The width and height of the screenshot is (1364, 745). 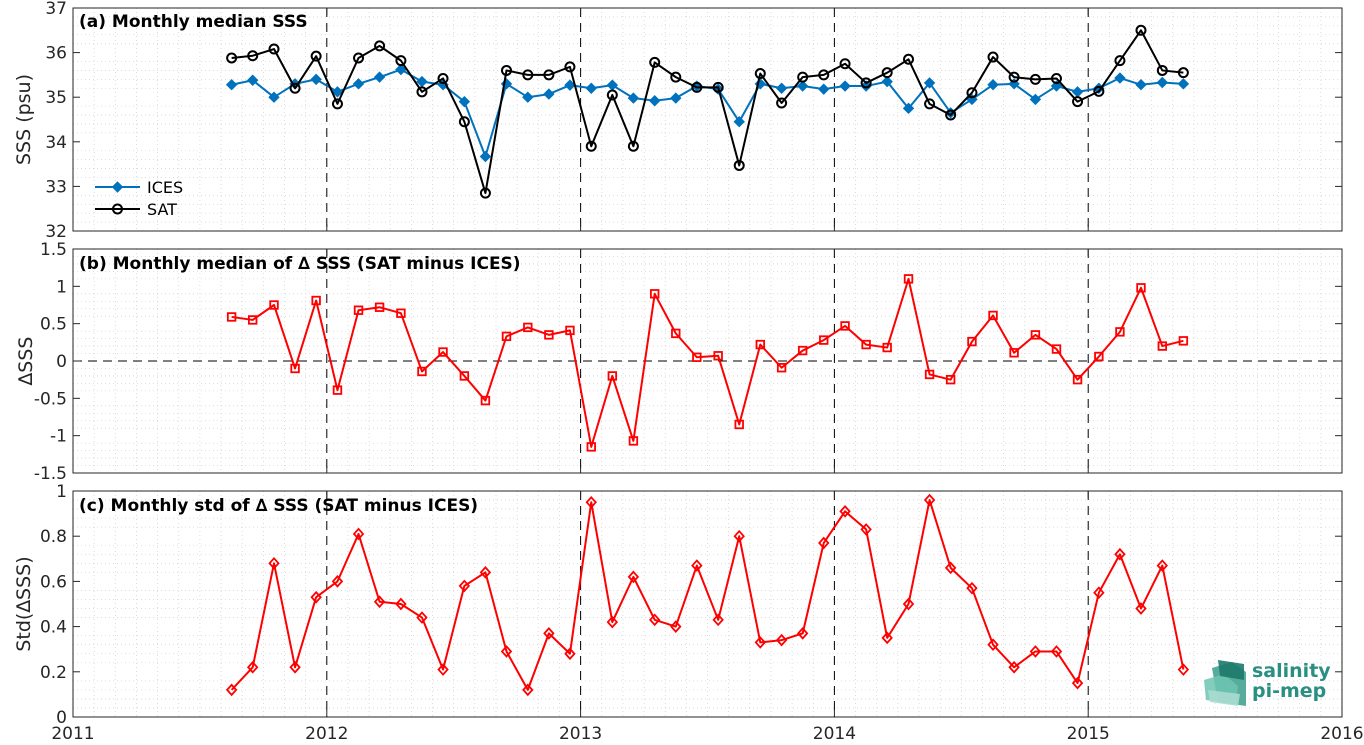 What do you see at coordinates (1341, 734) in the screenshot?
I see `x-tick-label: 2016` at bounding box center [1341, 734].